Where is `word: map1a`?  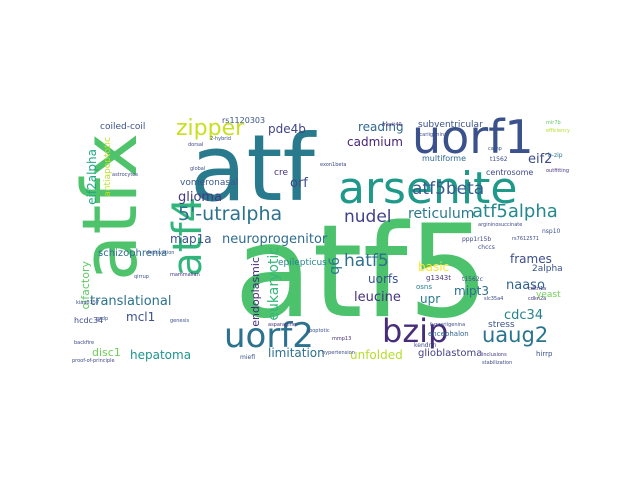 word: map1a is located at coordinates (191, 239).